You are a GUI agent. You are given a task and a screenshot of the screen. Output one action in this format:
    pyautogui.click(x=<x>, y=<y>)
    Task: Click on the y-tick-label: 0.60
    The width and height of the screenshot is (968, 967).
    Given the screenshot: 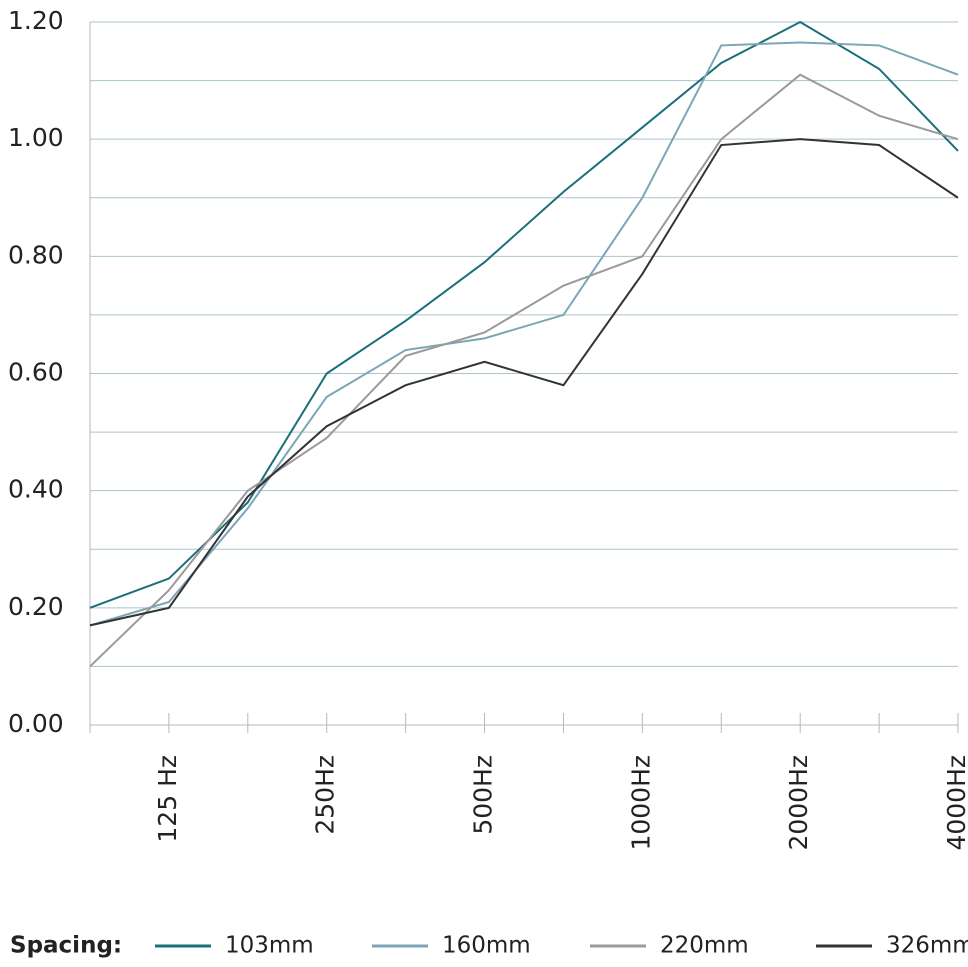 What is the action you would take?
    pyautogui.click(x=36, y=372)
    